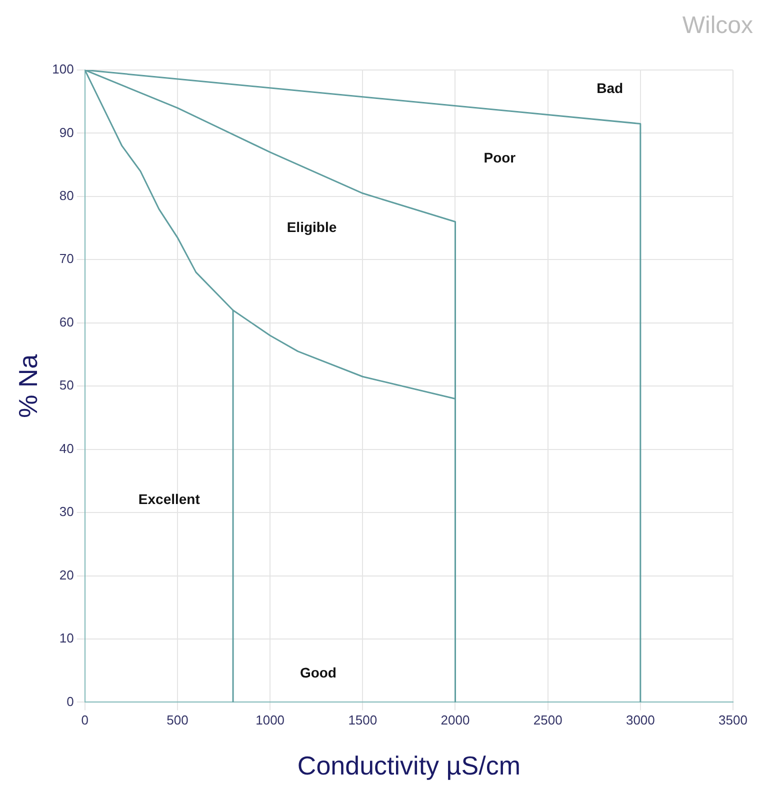 The width and height of the screenshot is (773, 807). I want to click on y-tick-label: 50, so click(66, 385).